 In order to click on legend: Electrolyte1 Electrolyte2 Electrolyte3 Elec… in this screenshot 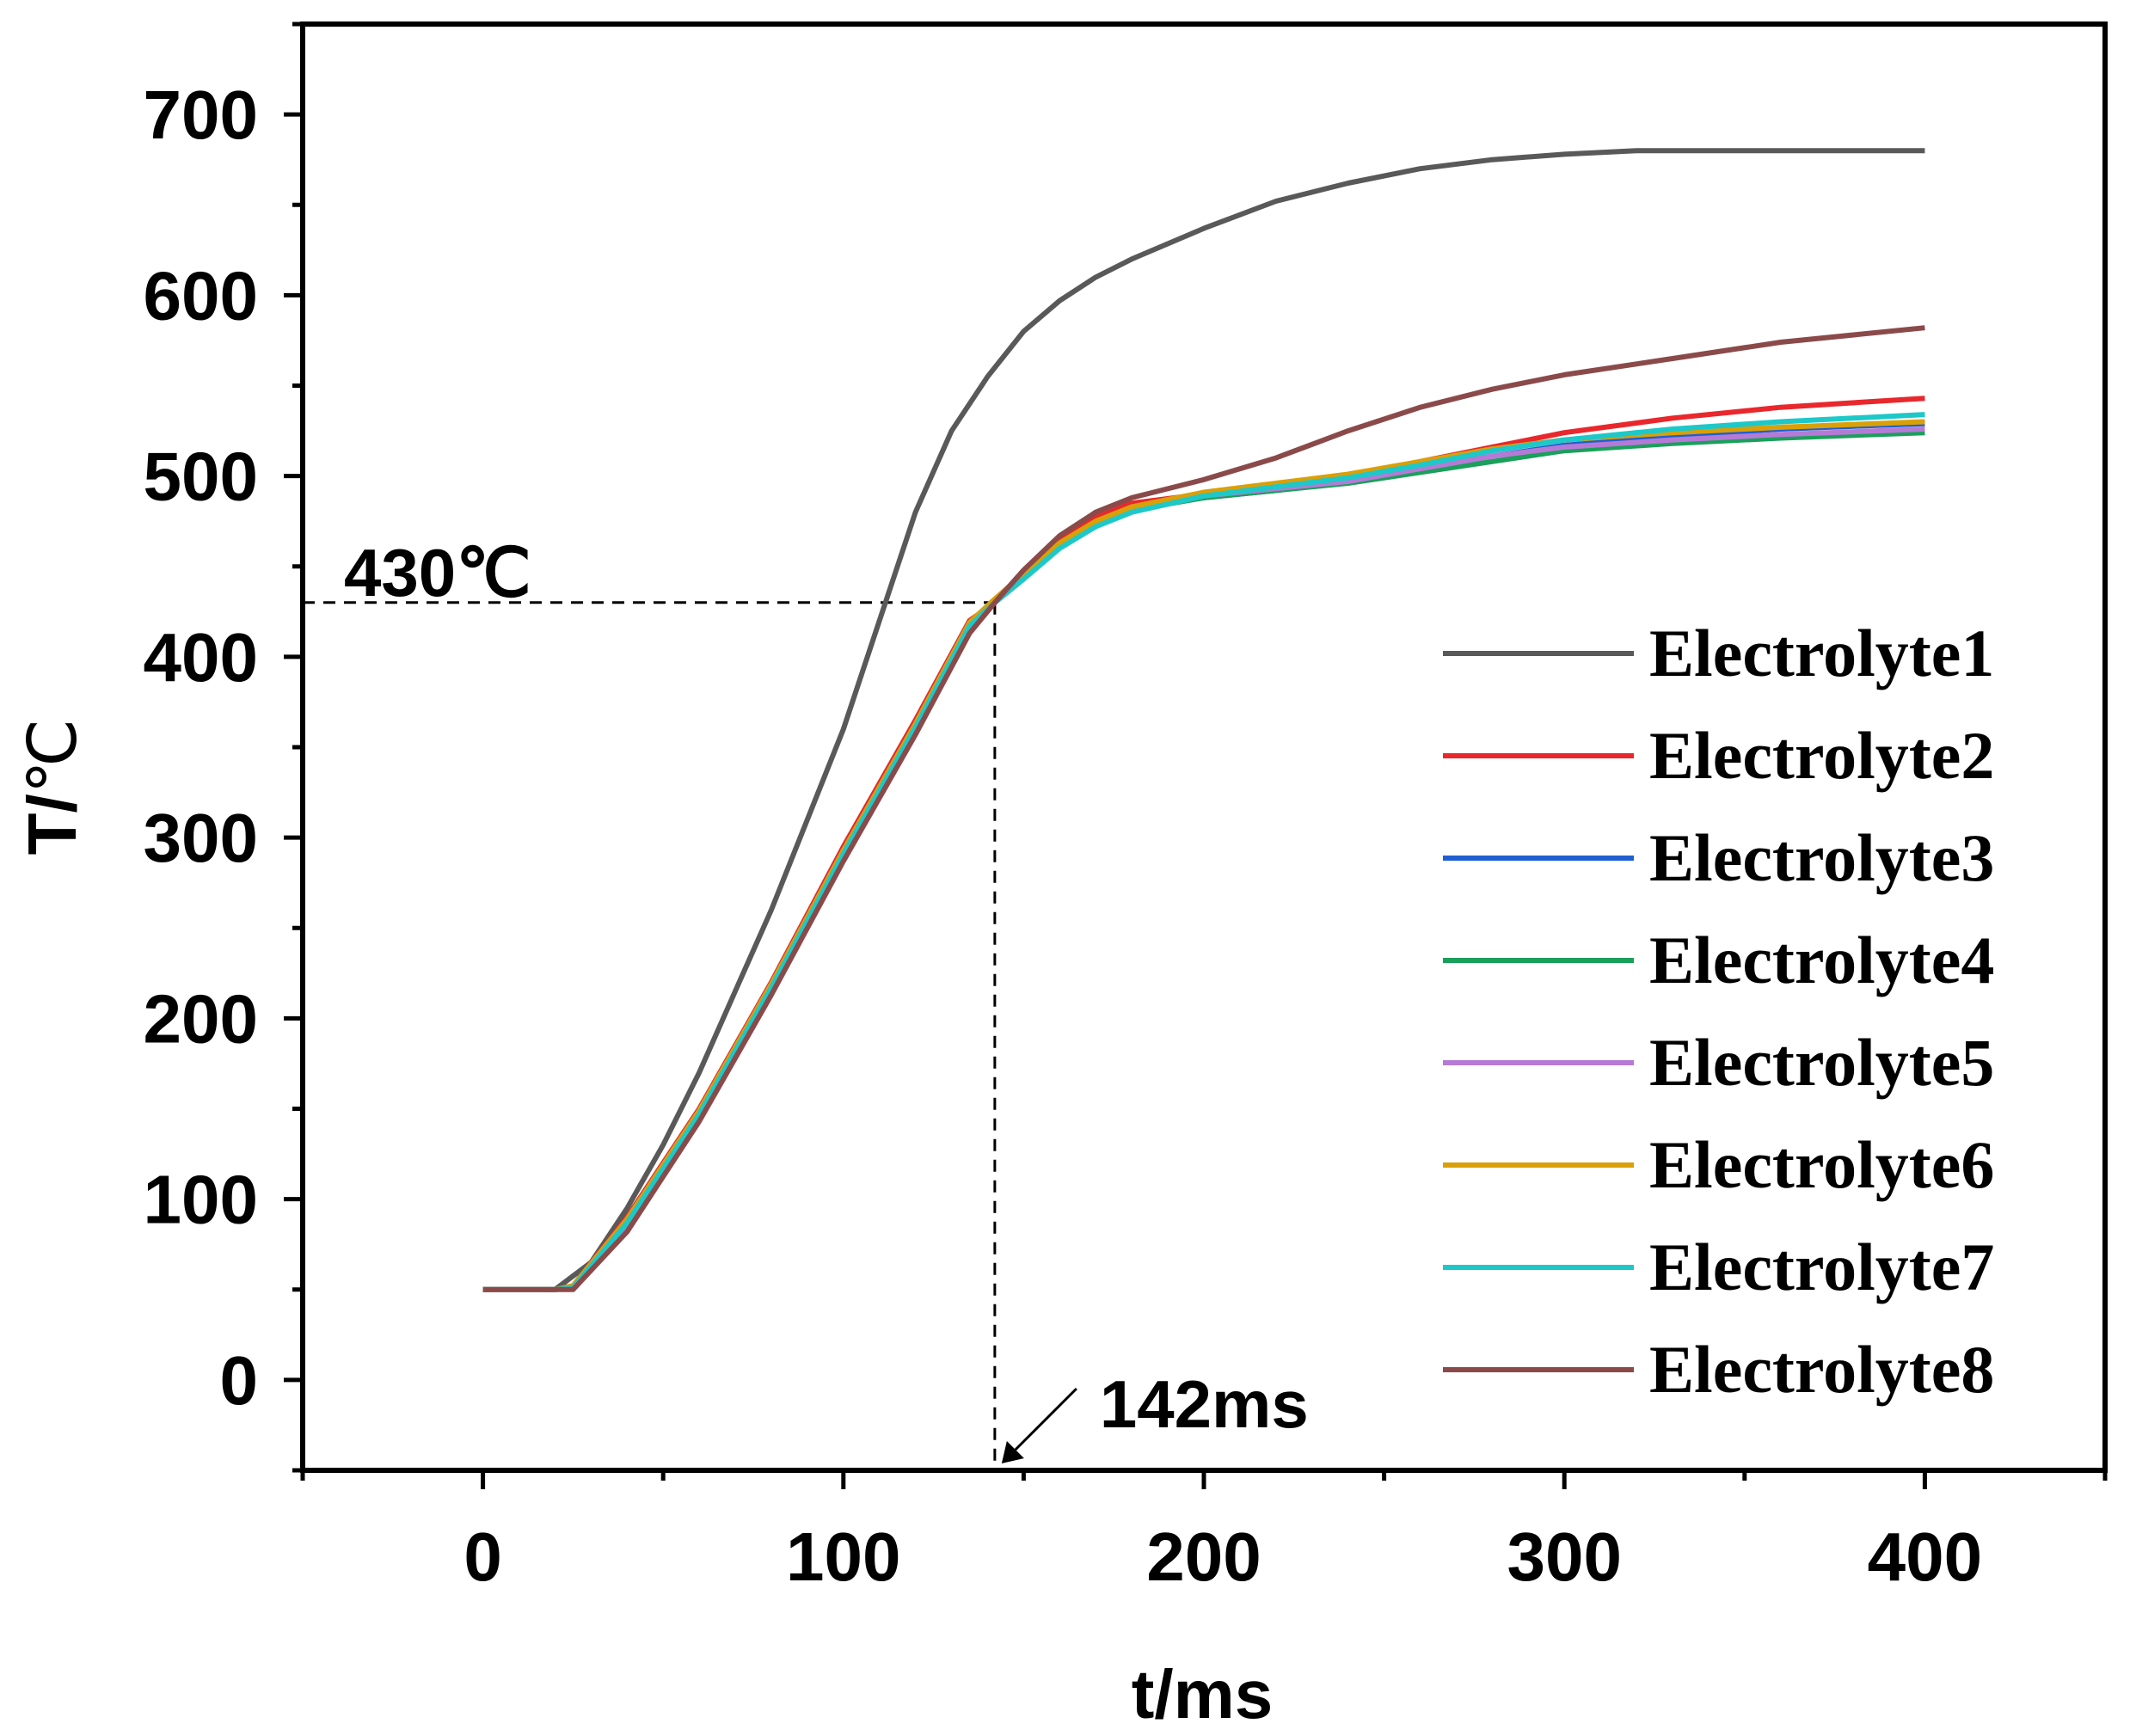, I will do `click(1718, 1011)`.